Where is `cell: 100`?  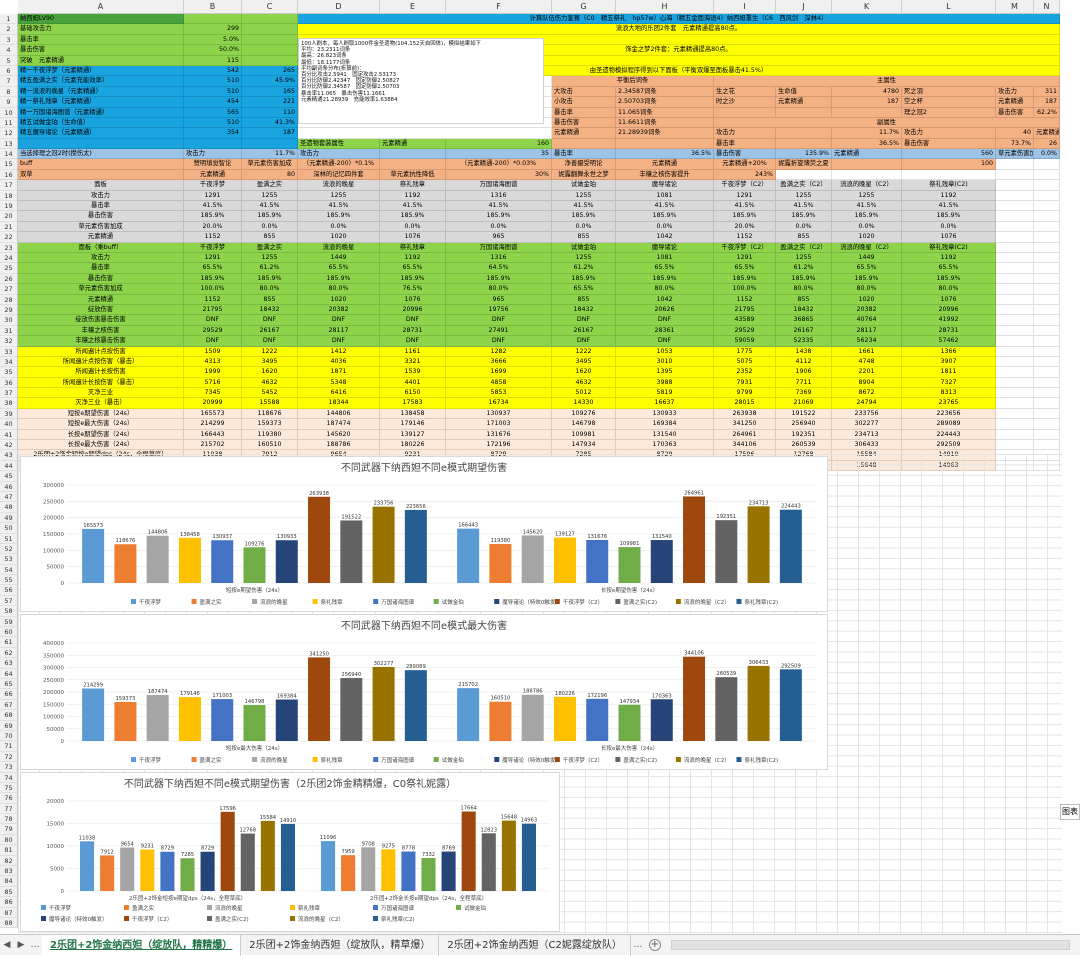
cell: 100 is located at coordinates (949, 164).